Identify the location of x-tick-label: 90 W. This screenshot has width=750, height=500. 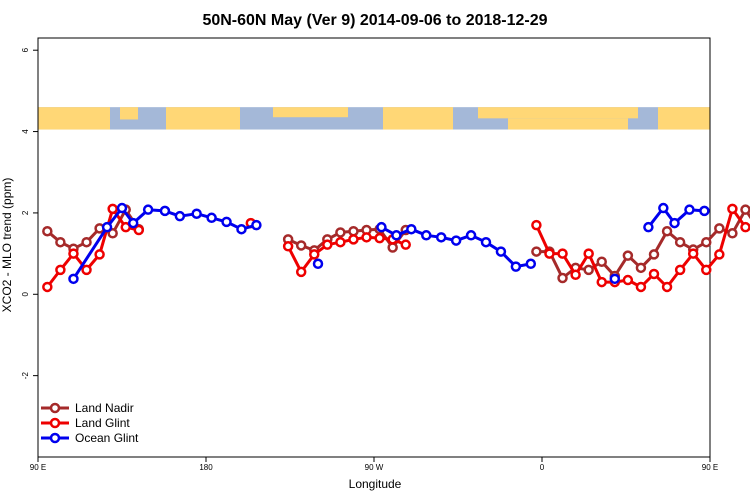
(374, 467).